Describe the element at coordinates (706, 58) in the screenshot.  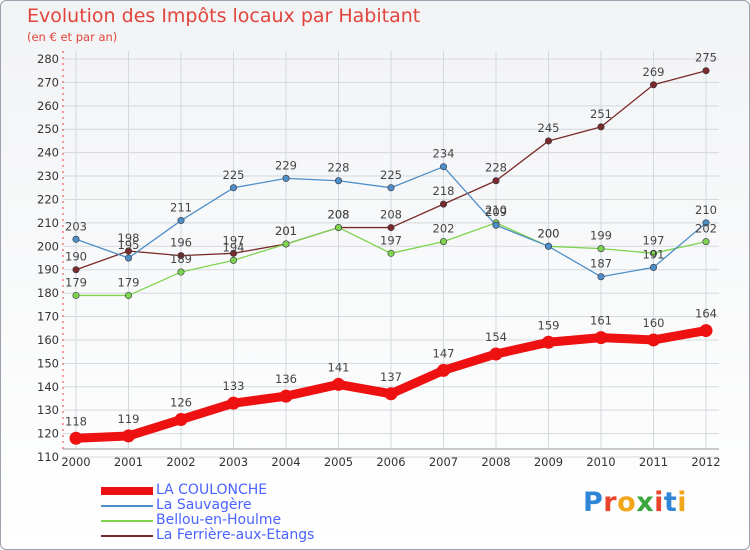
I see `data-label: 275` at that location.